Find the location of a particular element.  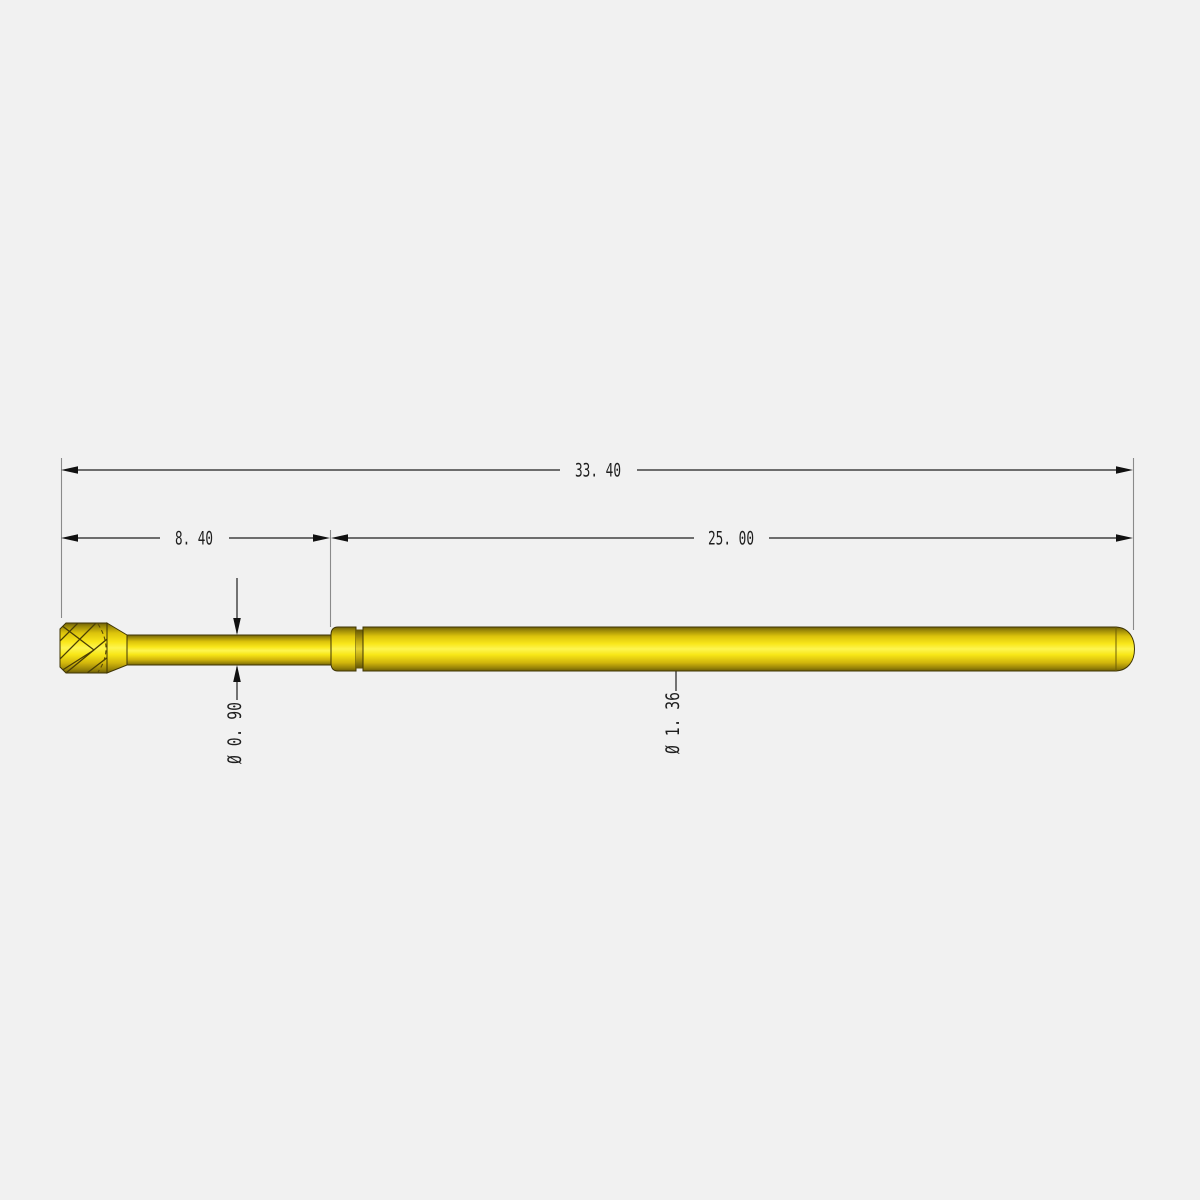

probe-barrel-lip is located at coordinates (343, 649).